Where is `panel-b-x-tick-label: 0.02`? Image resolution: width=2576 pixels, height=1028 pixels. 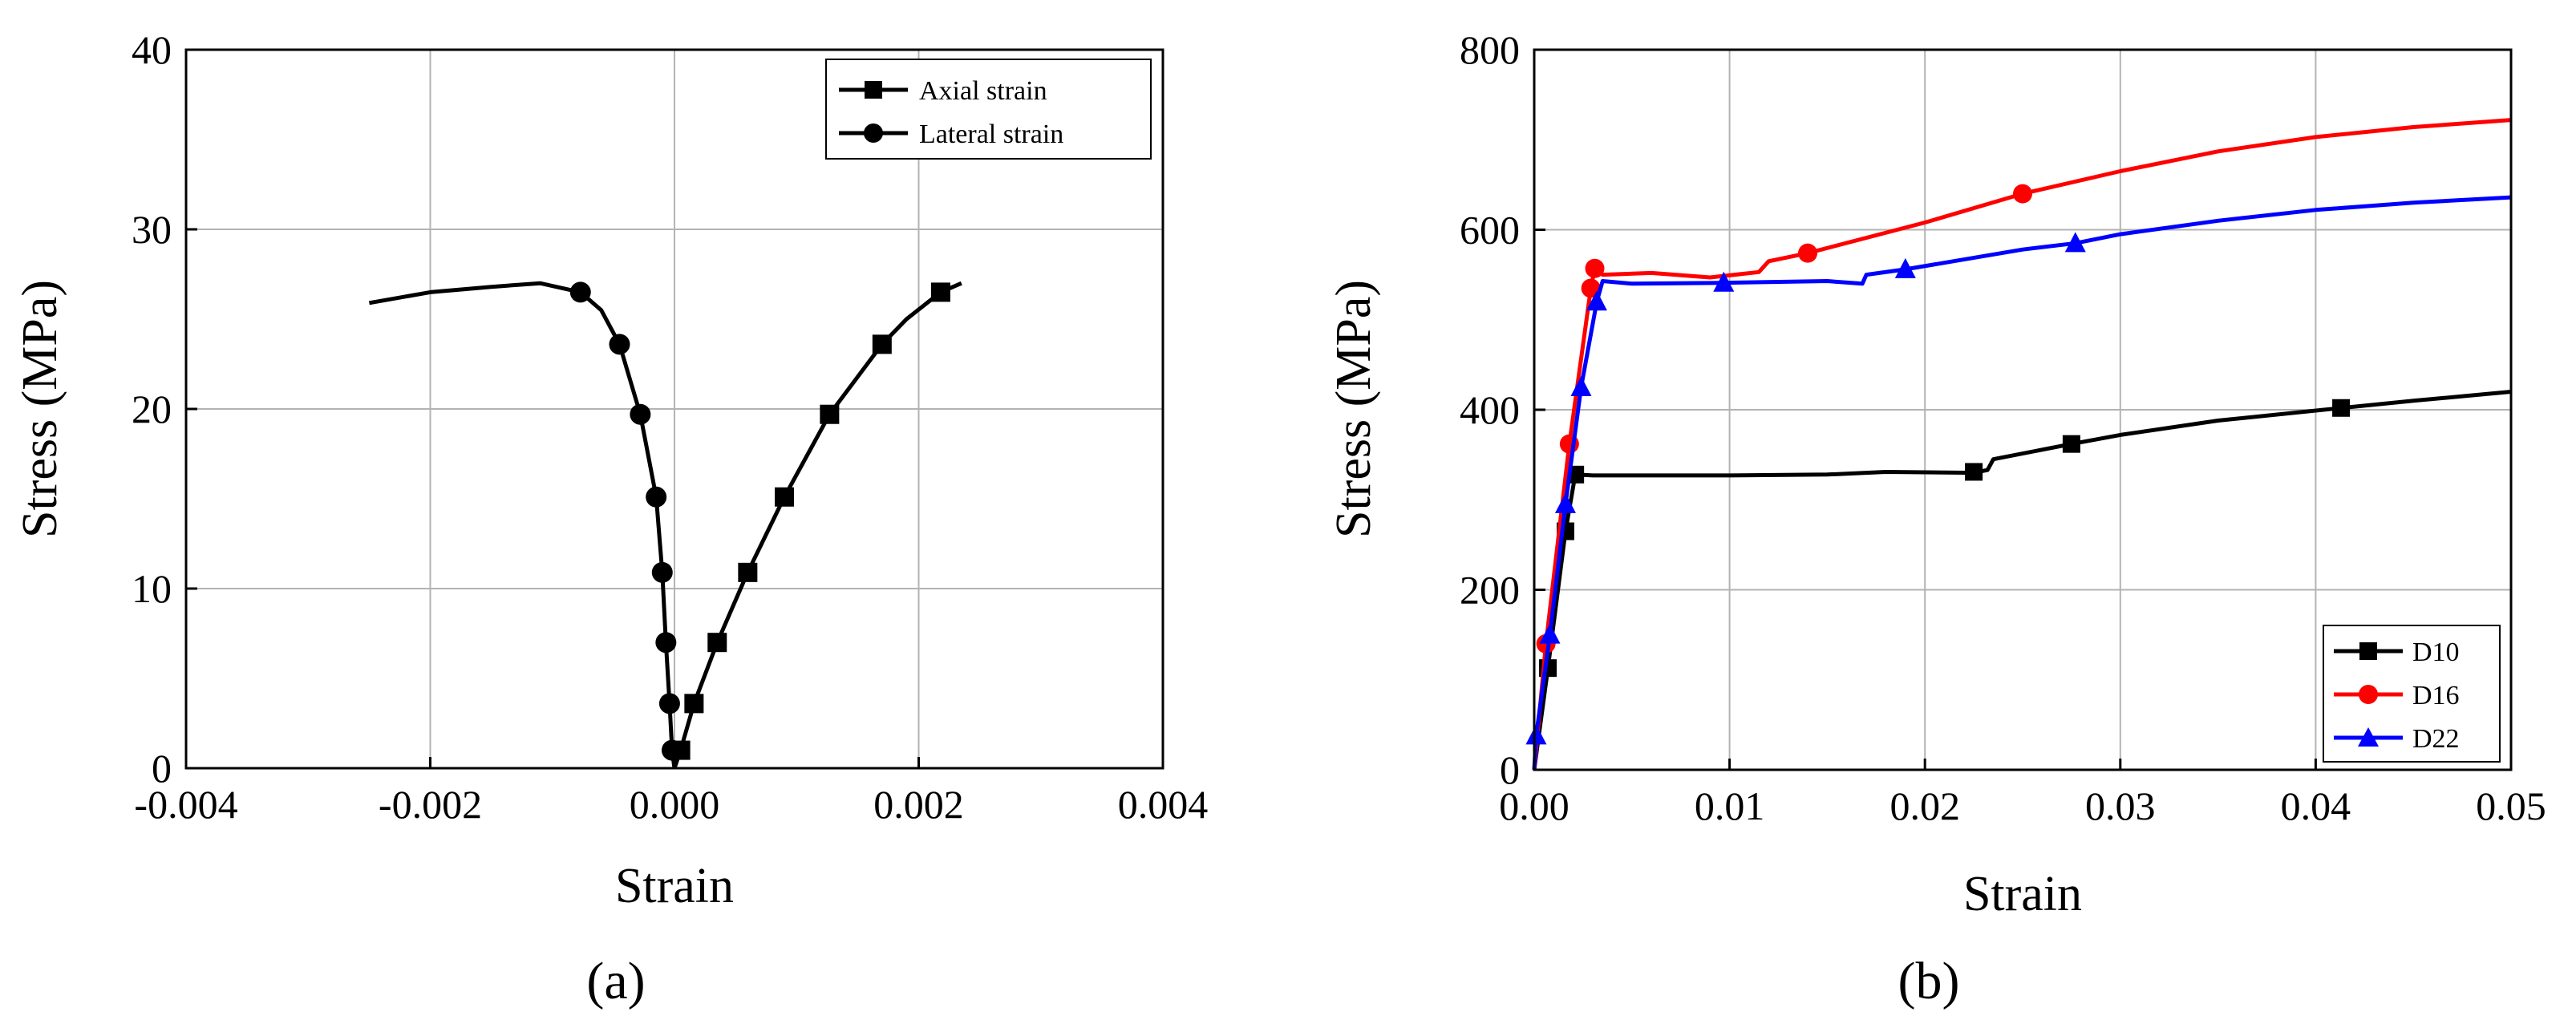
panel-b-x-tick-label: 0.02 is located at coordinates (1924, 805).